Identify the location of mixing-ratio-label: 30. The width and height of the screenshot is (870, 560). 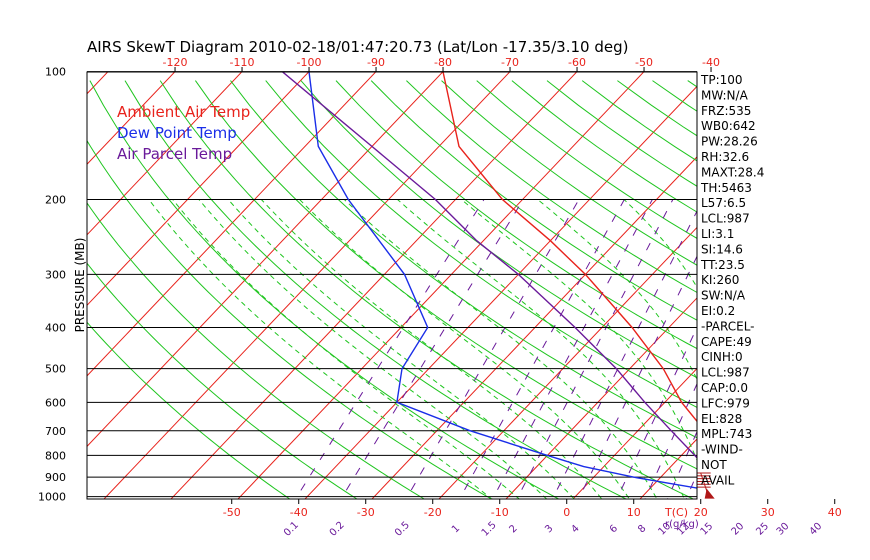
(783, 529).